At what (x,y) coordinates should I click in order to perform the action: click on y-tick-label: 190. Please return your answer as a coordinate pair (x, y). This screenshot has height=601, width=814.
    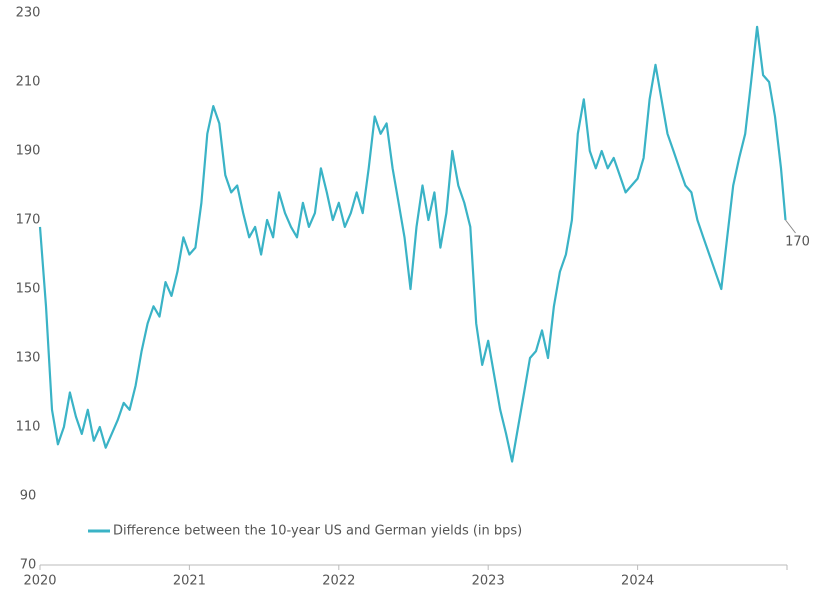
    Looking at the image, I should click on (28, 151).